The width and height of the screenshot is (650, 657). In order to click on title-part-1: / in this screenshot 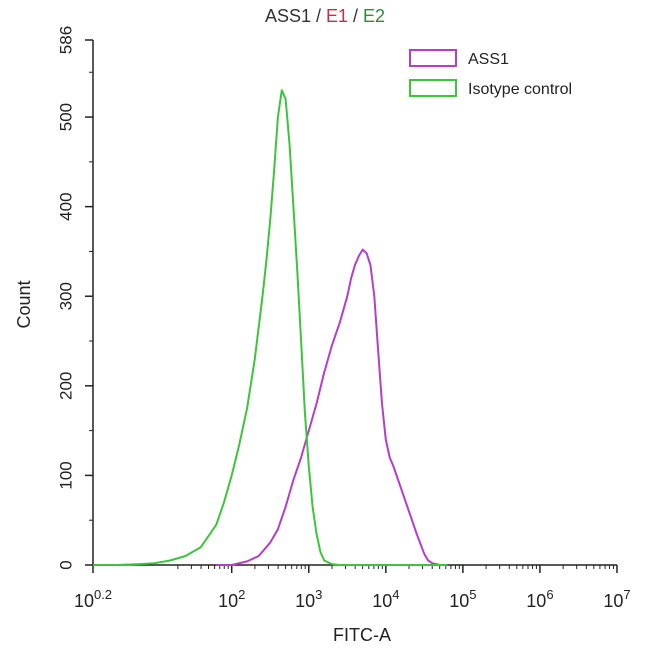, I will do `click(318, 16)`.